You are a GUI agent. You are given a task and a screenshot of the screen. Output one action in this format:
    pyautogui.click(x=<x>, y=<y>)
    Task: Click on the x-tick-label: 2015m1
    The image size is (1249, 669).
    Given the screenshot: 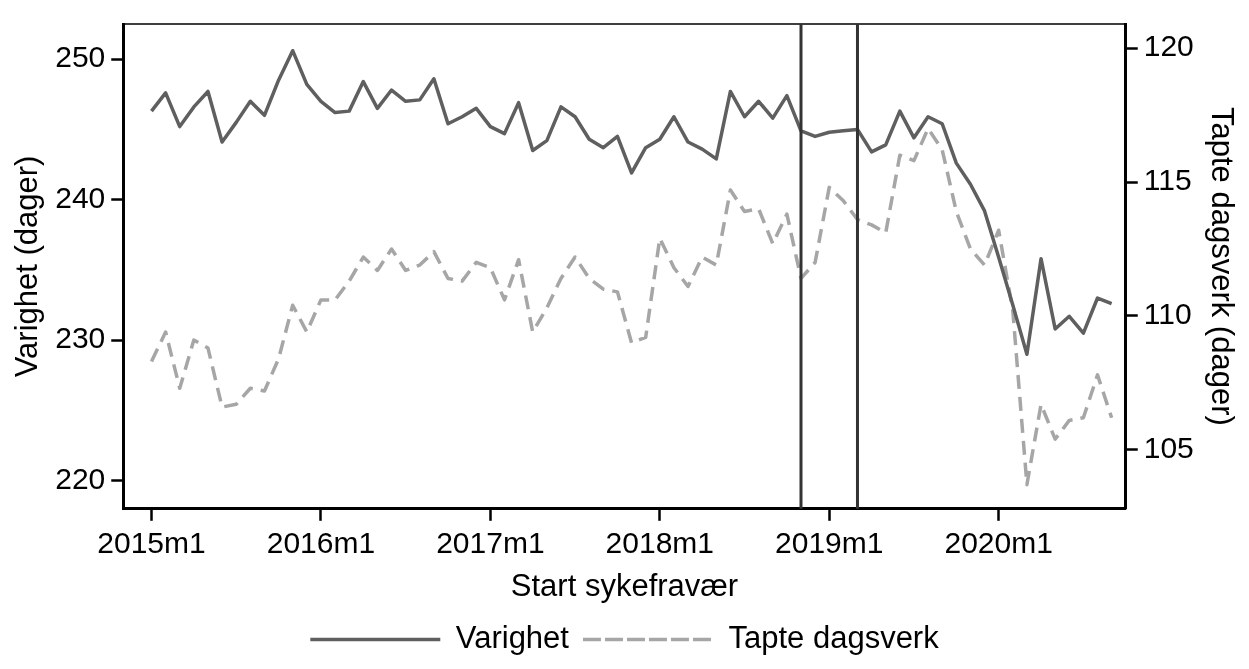 What is the action you would take?
    pyautogui.click(x=151, y=543)
    